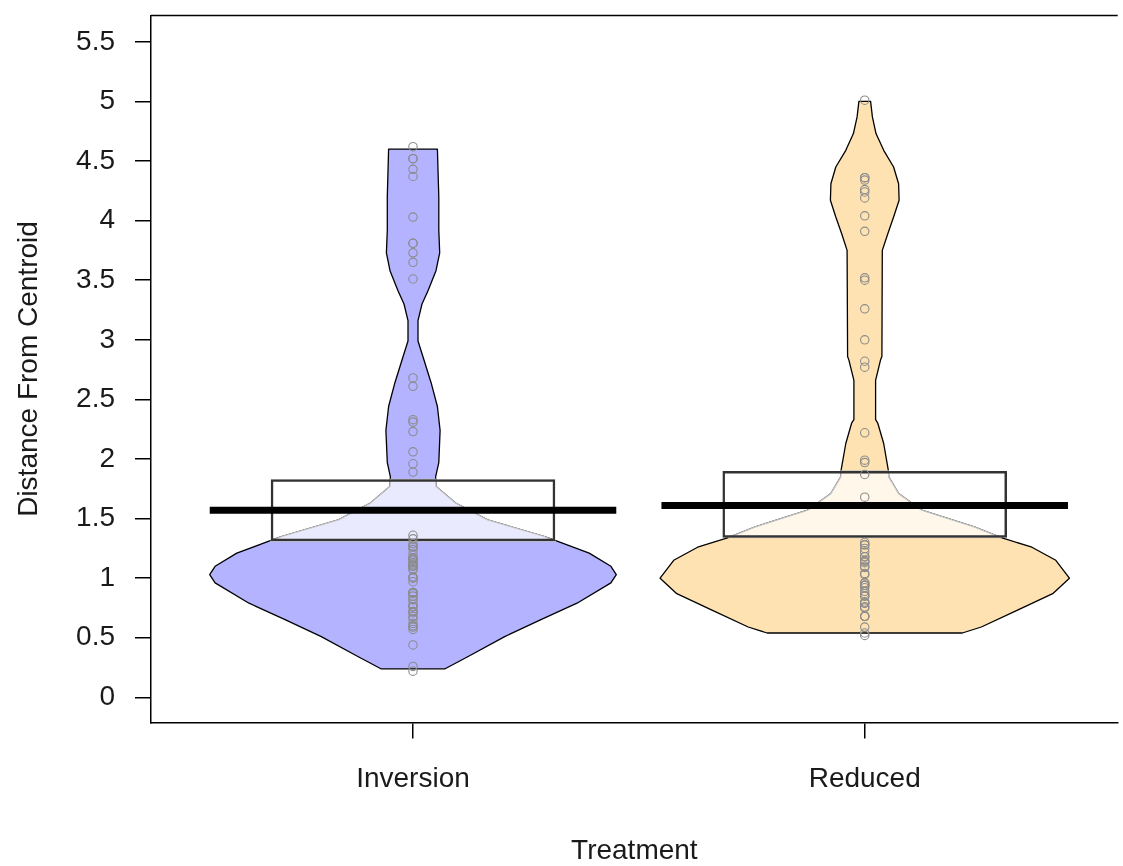  I want to click on y-tick-label: 5.5, so click(95, 40).